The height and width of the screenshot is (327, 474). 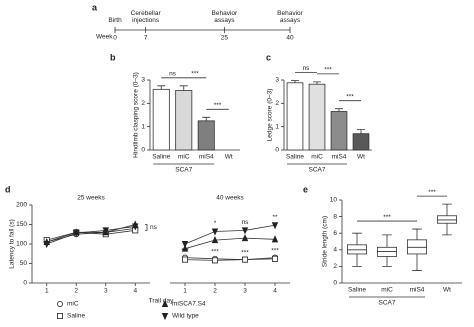 What do you see at coordinates (115, 38) in the screenshot?
I see `timeline-tick-label: 0` at bounding box center [115, 38].